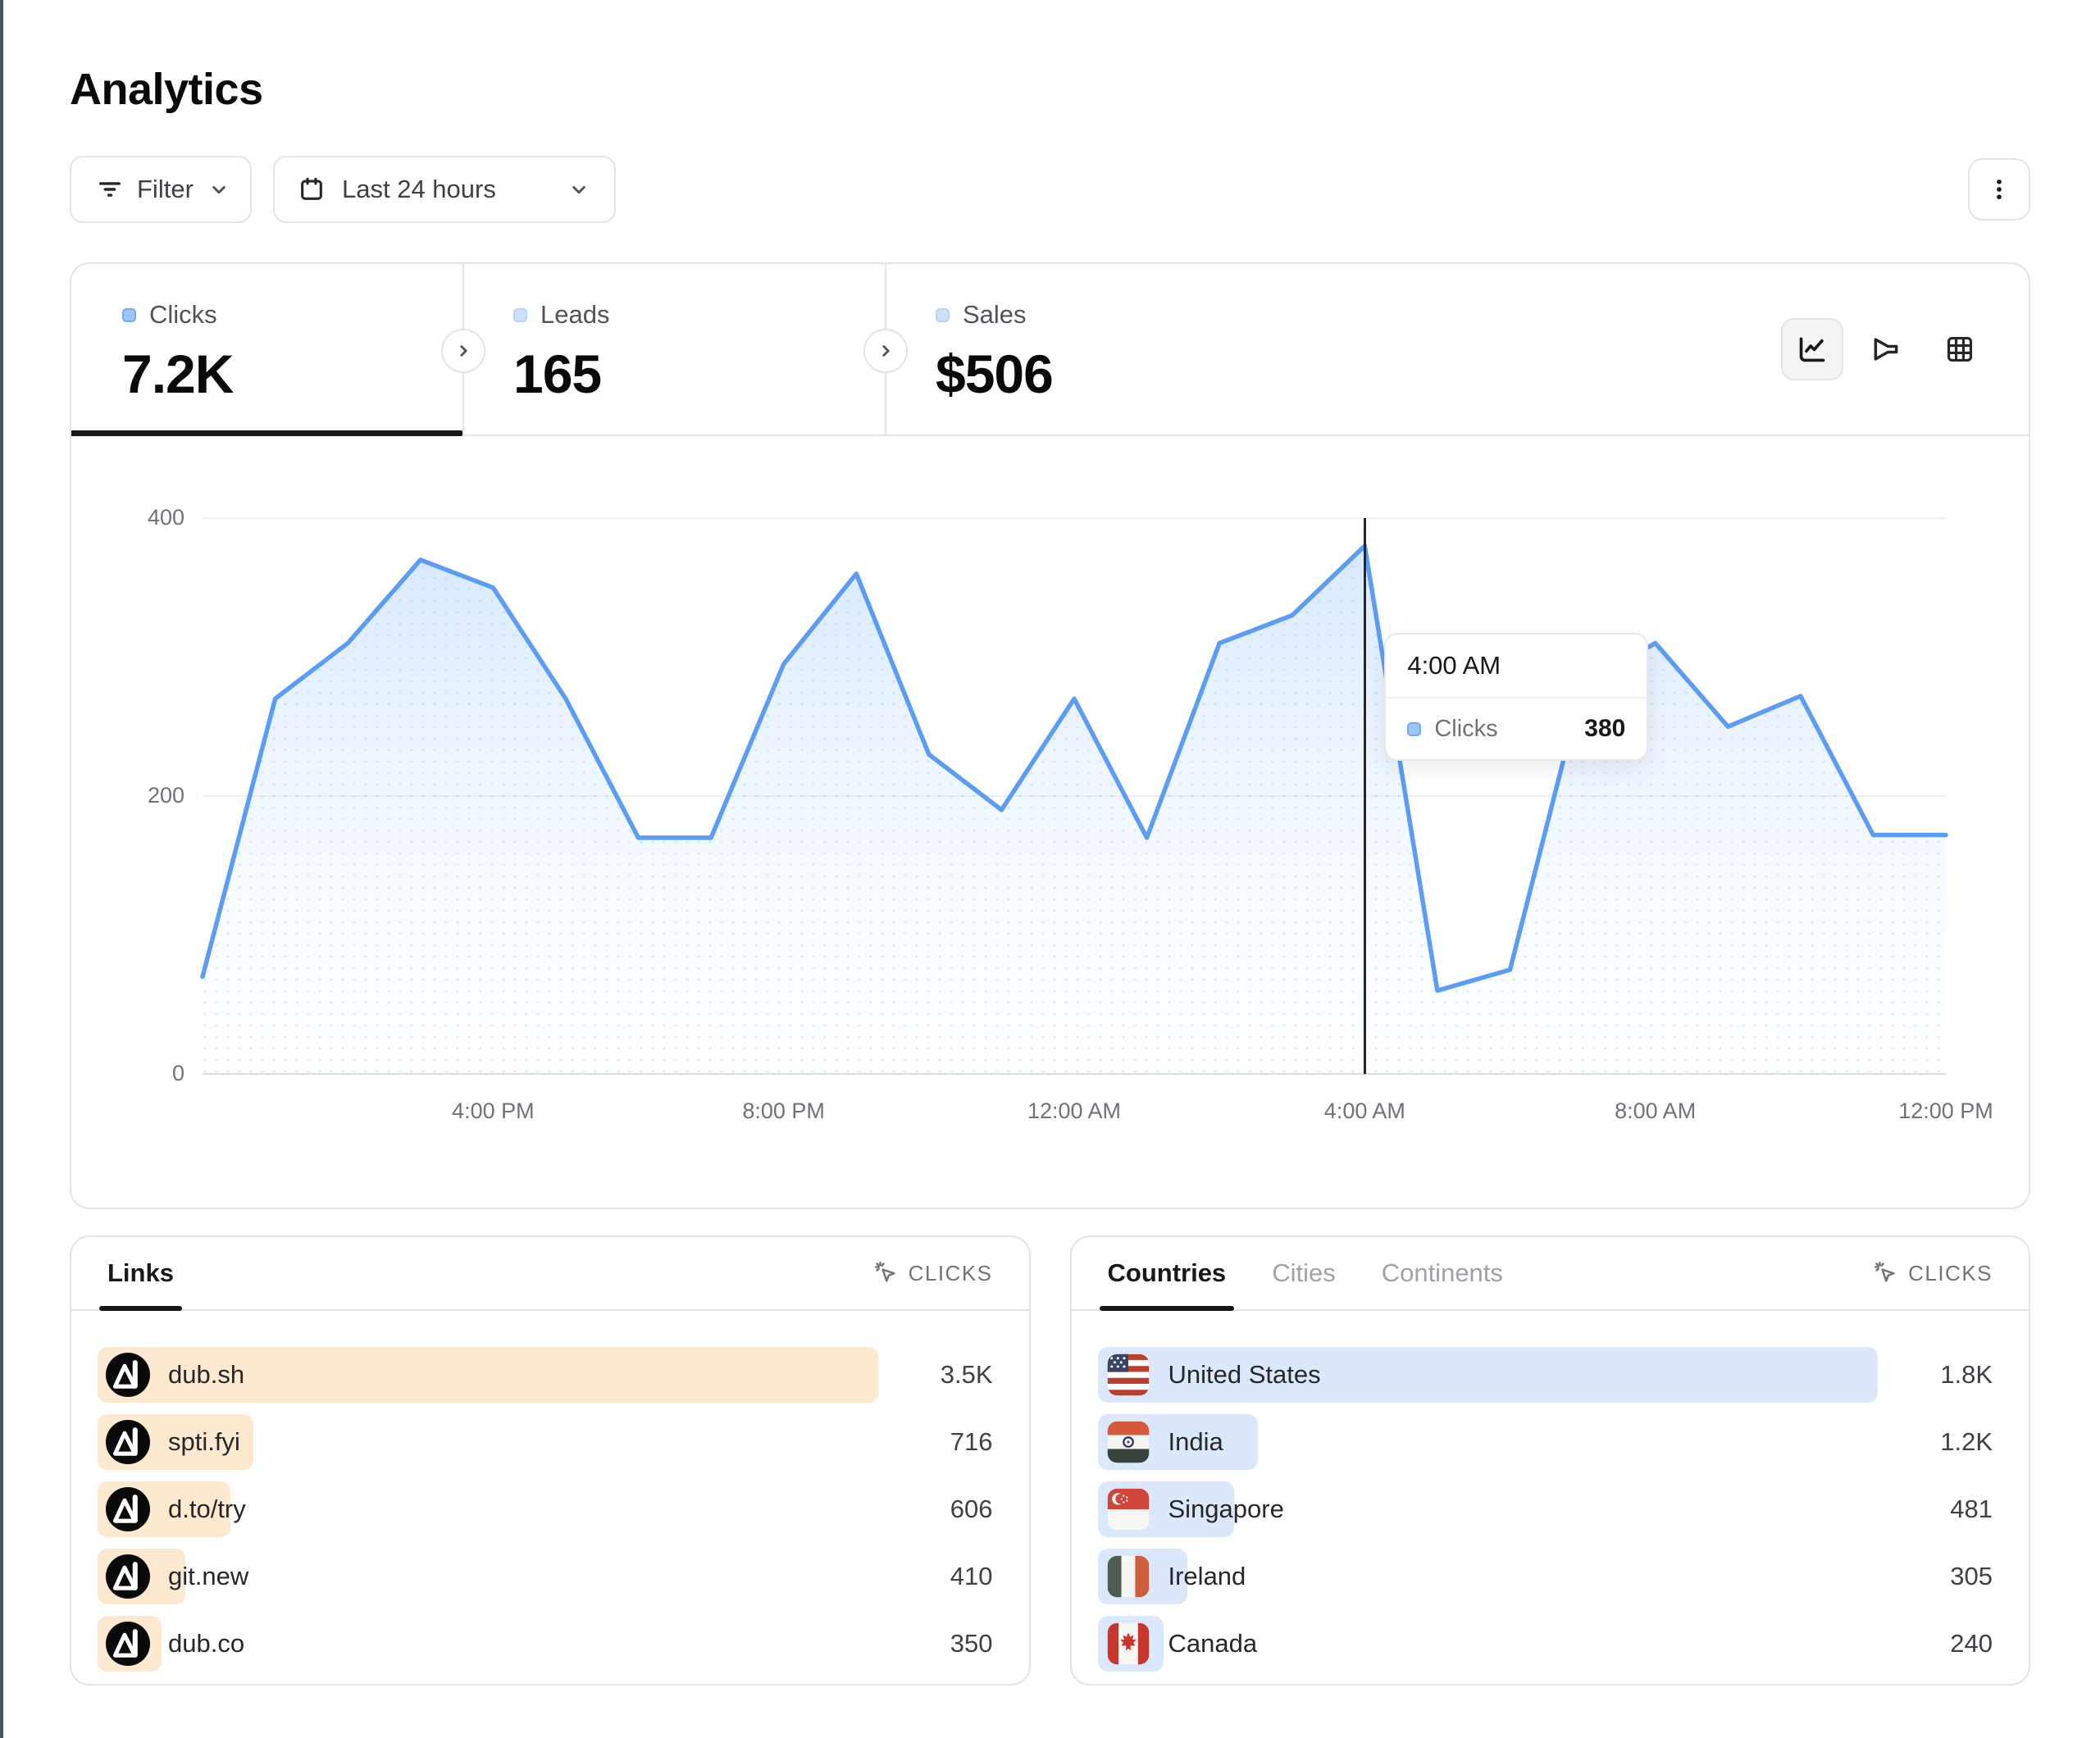 This screenshot has width=2100, height=1738. I want to click on table-grid-icon, so click(1959, 349).